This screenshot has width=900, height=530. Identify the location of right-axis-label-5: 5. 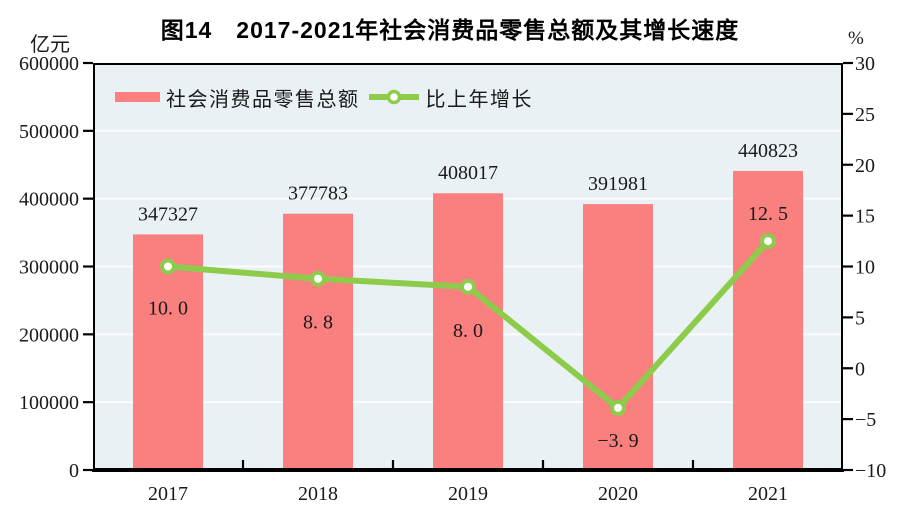
(860, 318).